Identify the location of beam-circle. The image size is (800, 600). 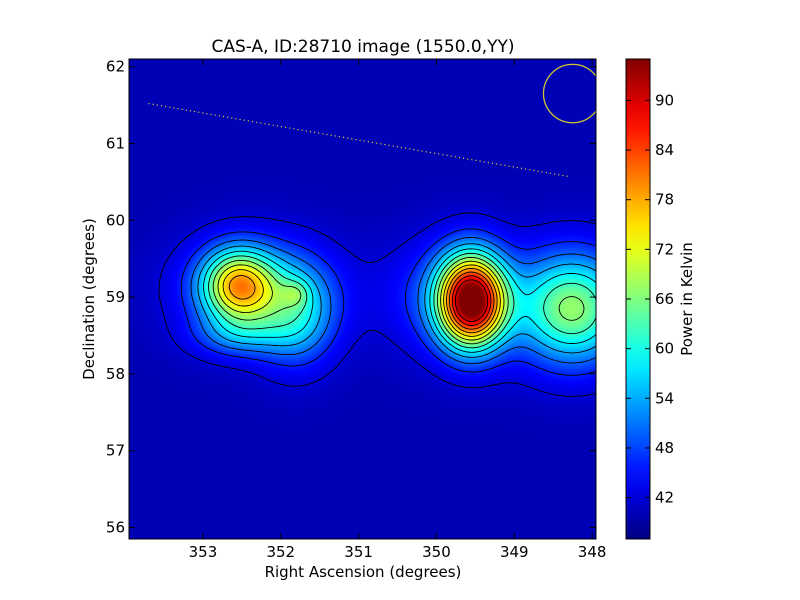
(569, 93).